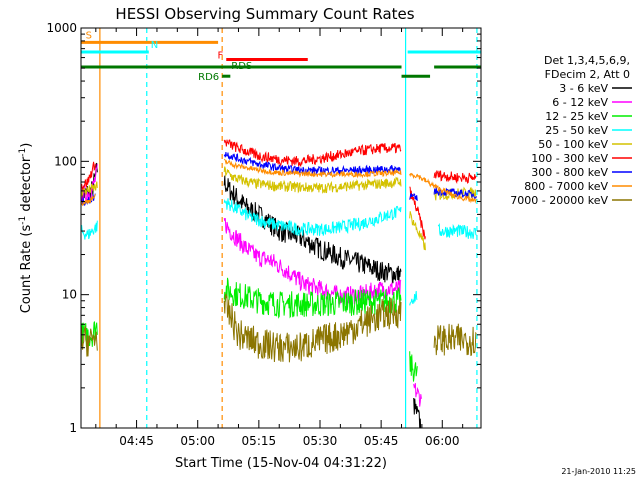  I want to click on y-axis-label: Count Rate (s-1 detector-1), so click(26, 228).